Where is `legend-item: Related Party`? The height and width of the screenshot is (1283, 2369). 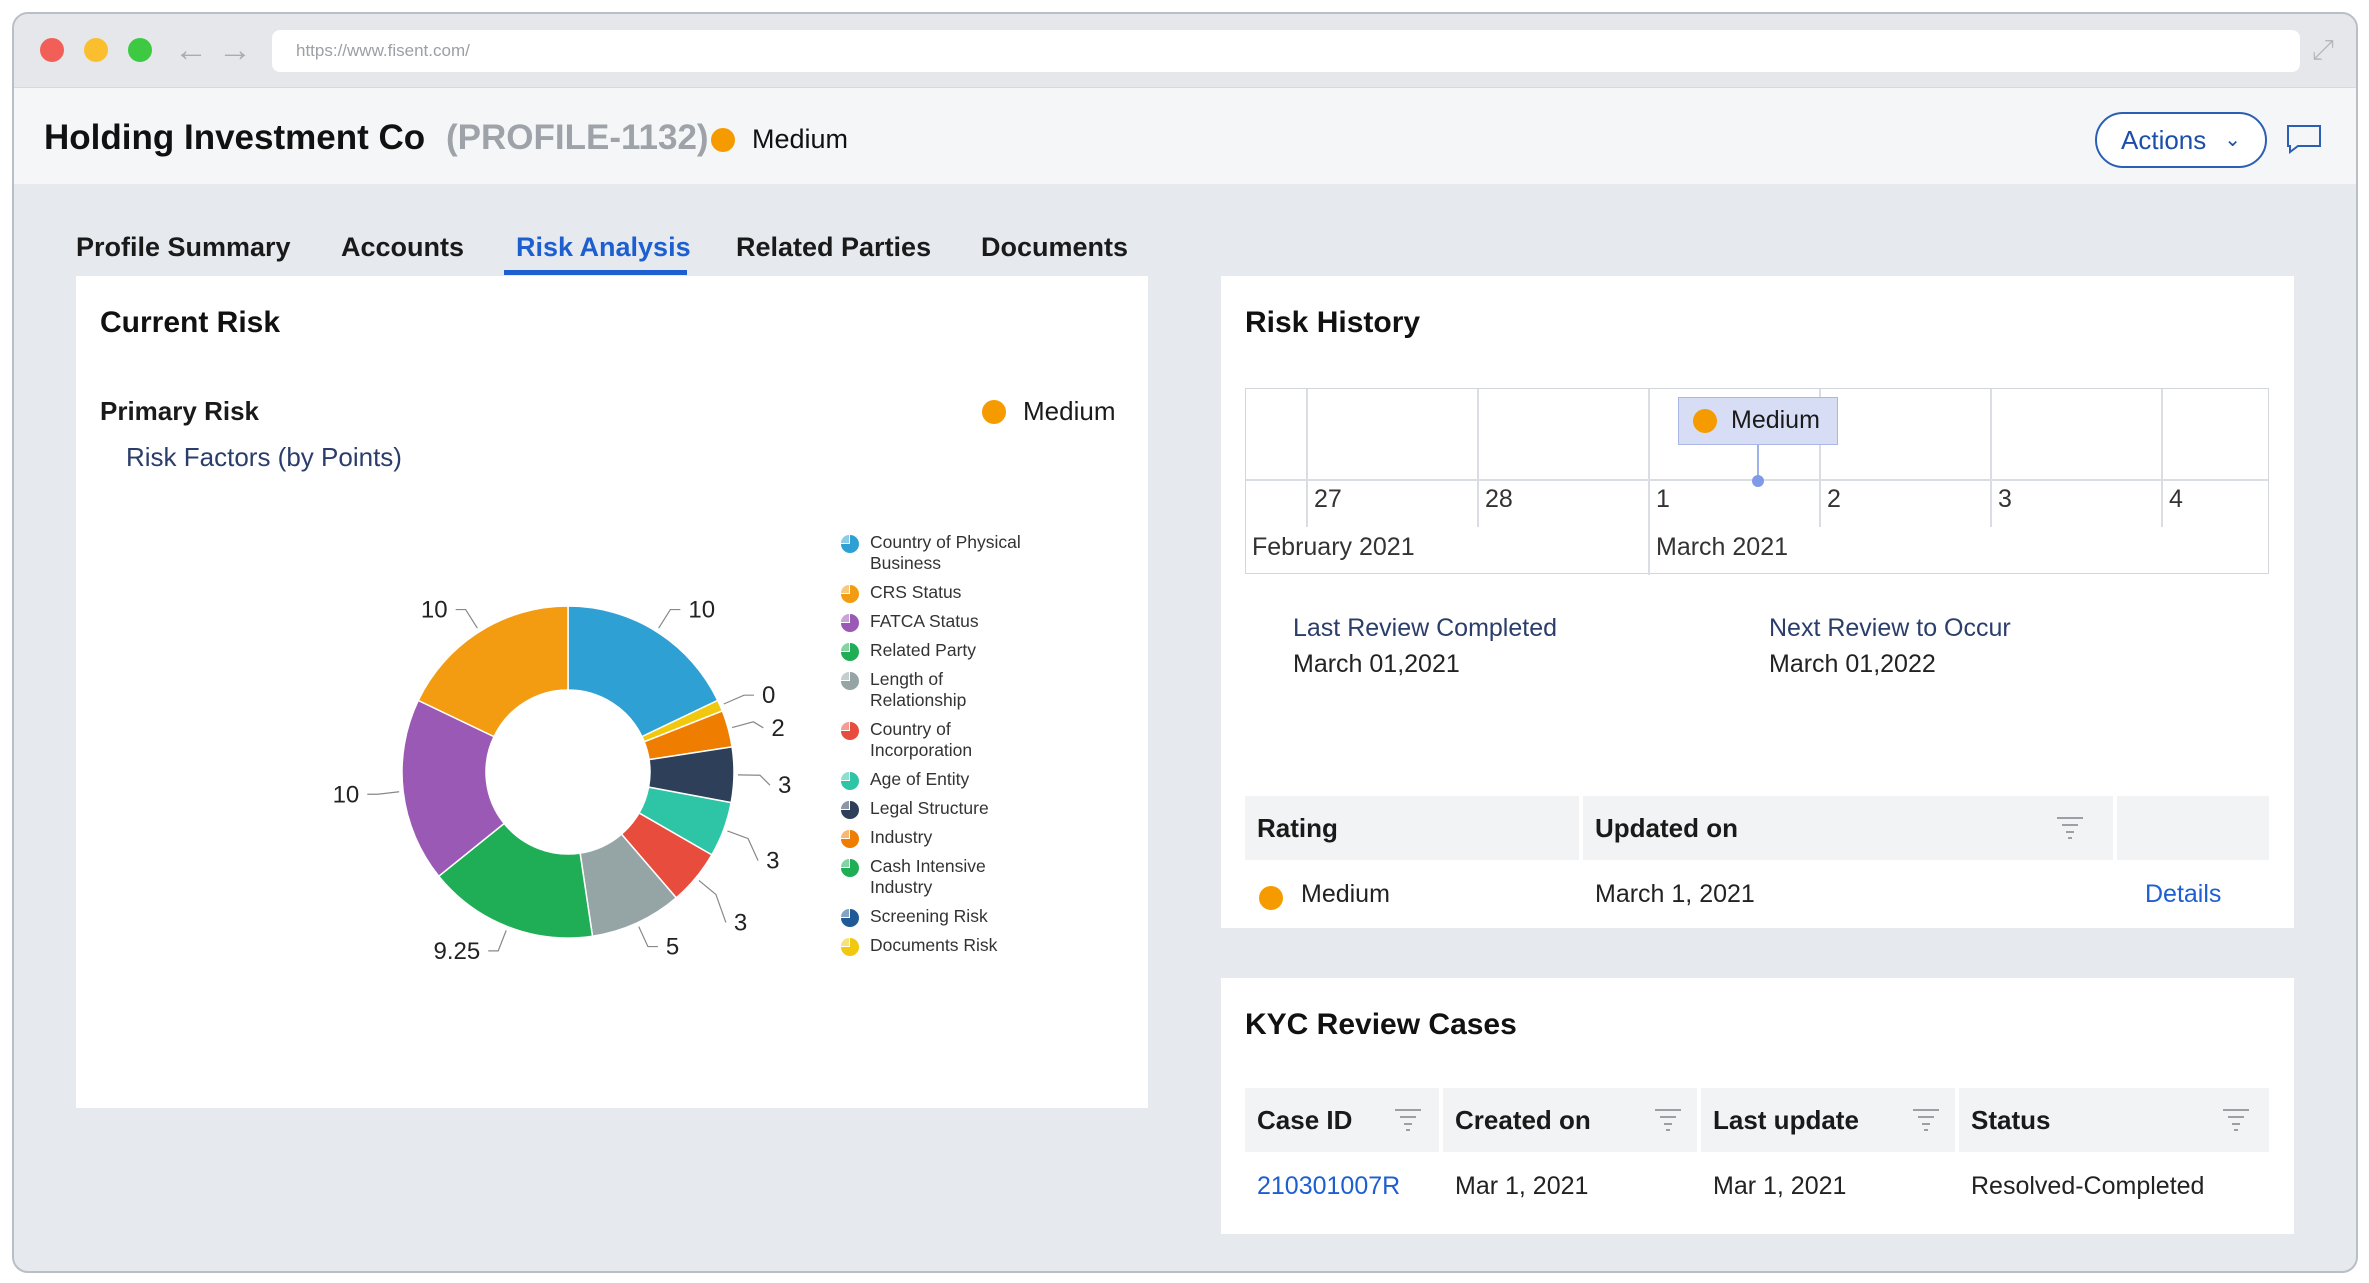
legend-item: Related Party is located at coordinates (950, 650).